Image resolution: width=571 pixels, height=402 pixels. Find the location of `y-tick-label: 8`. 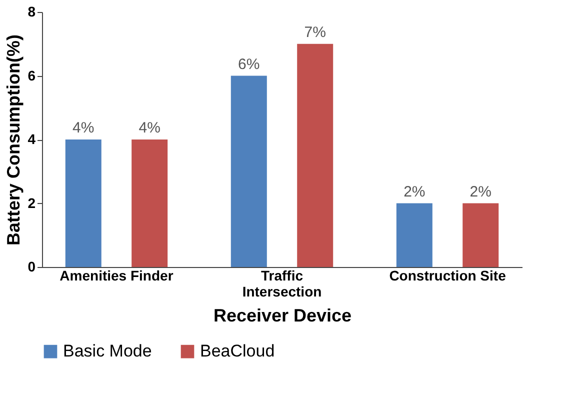

y-tick-label: 8 is located at coordinates (32, 12).